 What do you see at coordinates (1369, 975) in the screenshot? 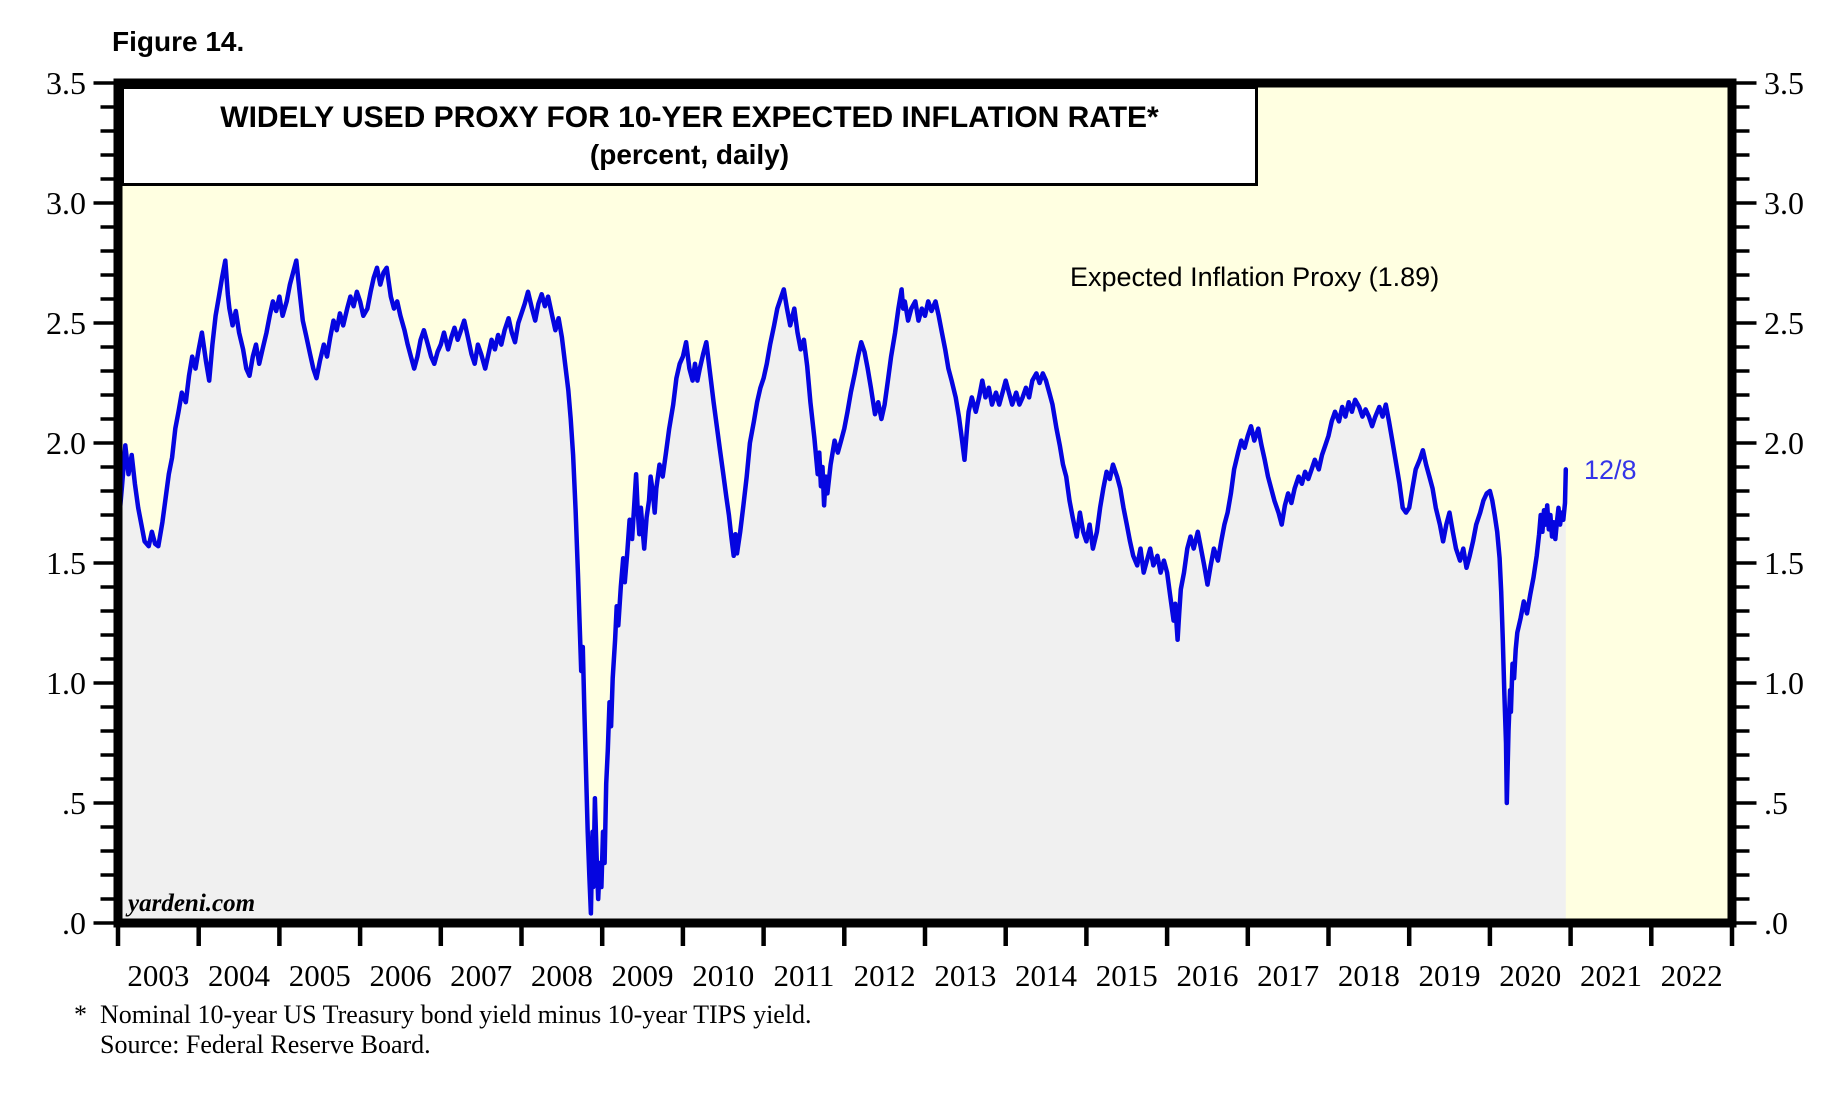
I see `x-axis-year-label: 2018` at bounding box center [1369, 975].